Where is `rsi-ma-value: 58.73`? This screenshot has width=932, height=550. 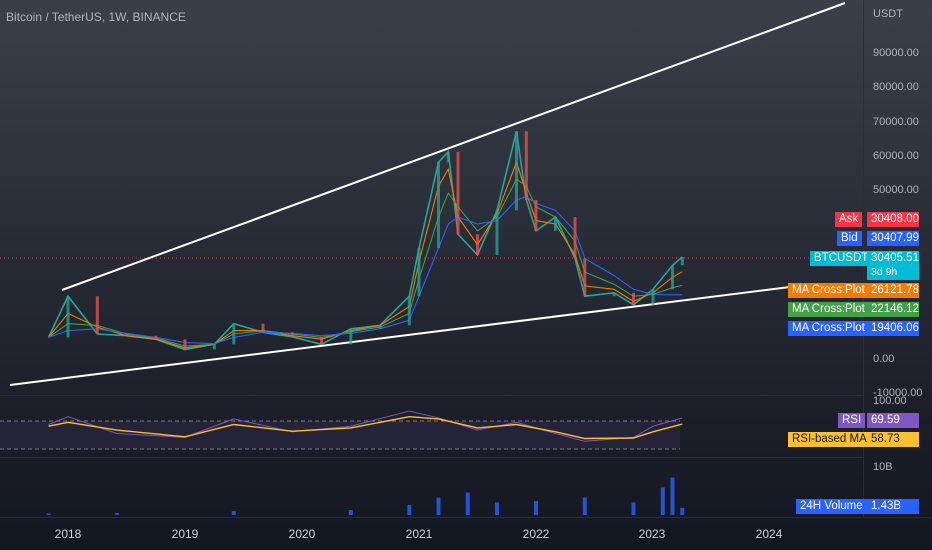
rsi-ma-value: 58.73 is located at coordinates (893, 439).